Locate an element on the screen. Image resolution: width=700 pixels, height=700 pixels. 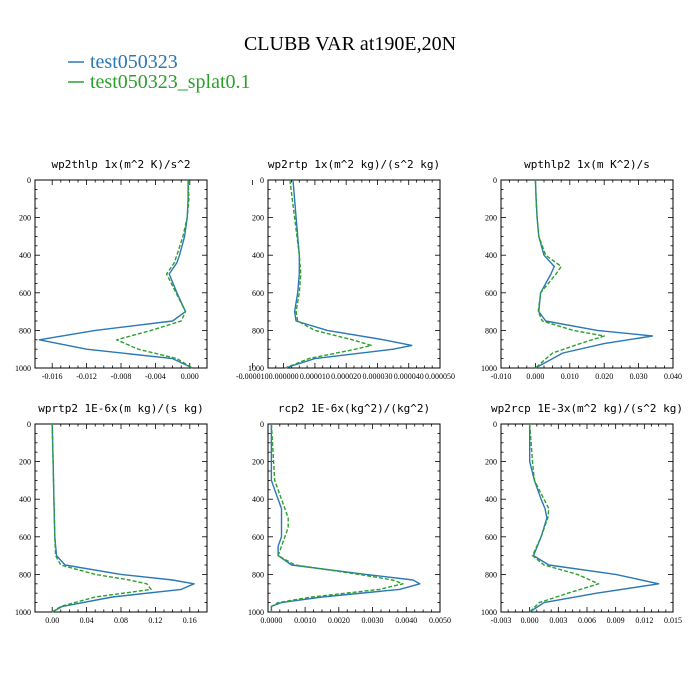
x-tick-label: 0.0050 is located at coordinates (440, 620).